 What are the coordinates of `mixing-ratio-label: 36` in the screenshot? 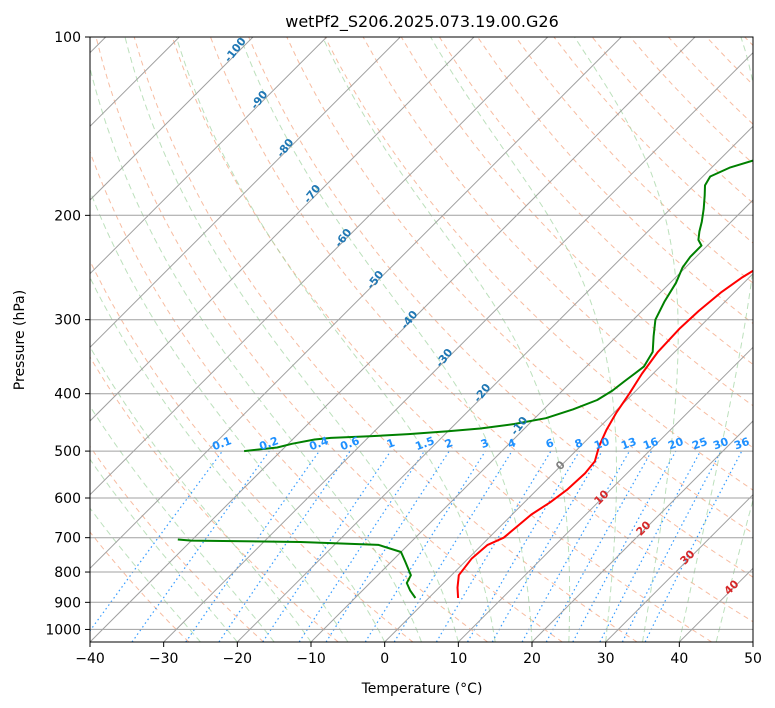 It's located at (741, 444).